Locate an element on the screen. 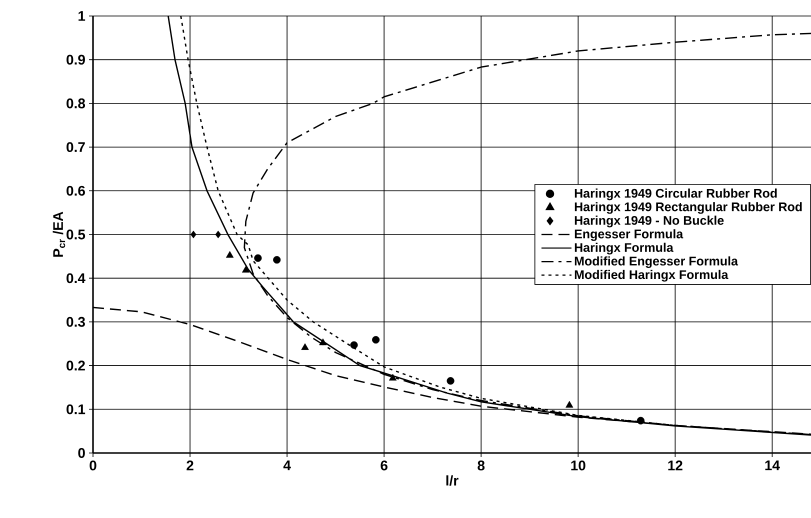 This screenshot has height=518, width=811. x-tick-label: 4 is located at coordinates (287, 465).